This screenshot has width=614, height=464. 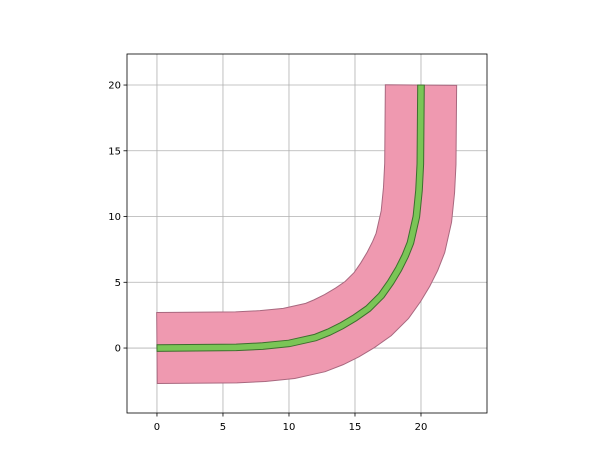 I want to click on y-tick-label: 5, so click(x=118, y=283).